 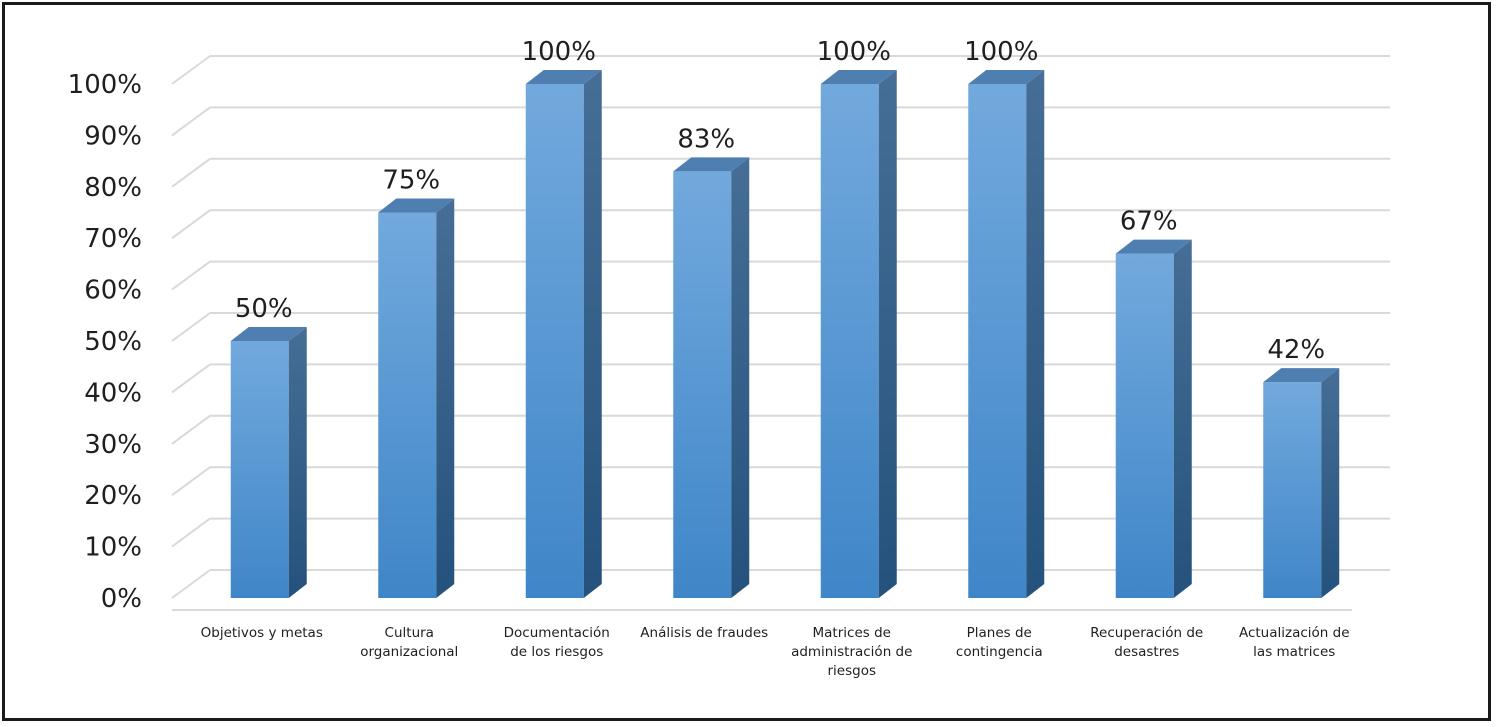 What do you see at coordinates (852, 633) in the screenshot?
I see `x-category-label-line: Matrices de` at bounding box center [852, 633].